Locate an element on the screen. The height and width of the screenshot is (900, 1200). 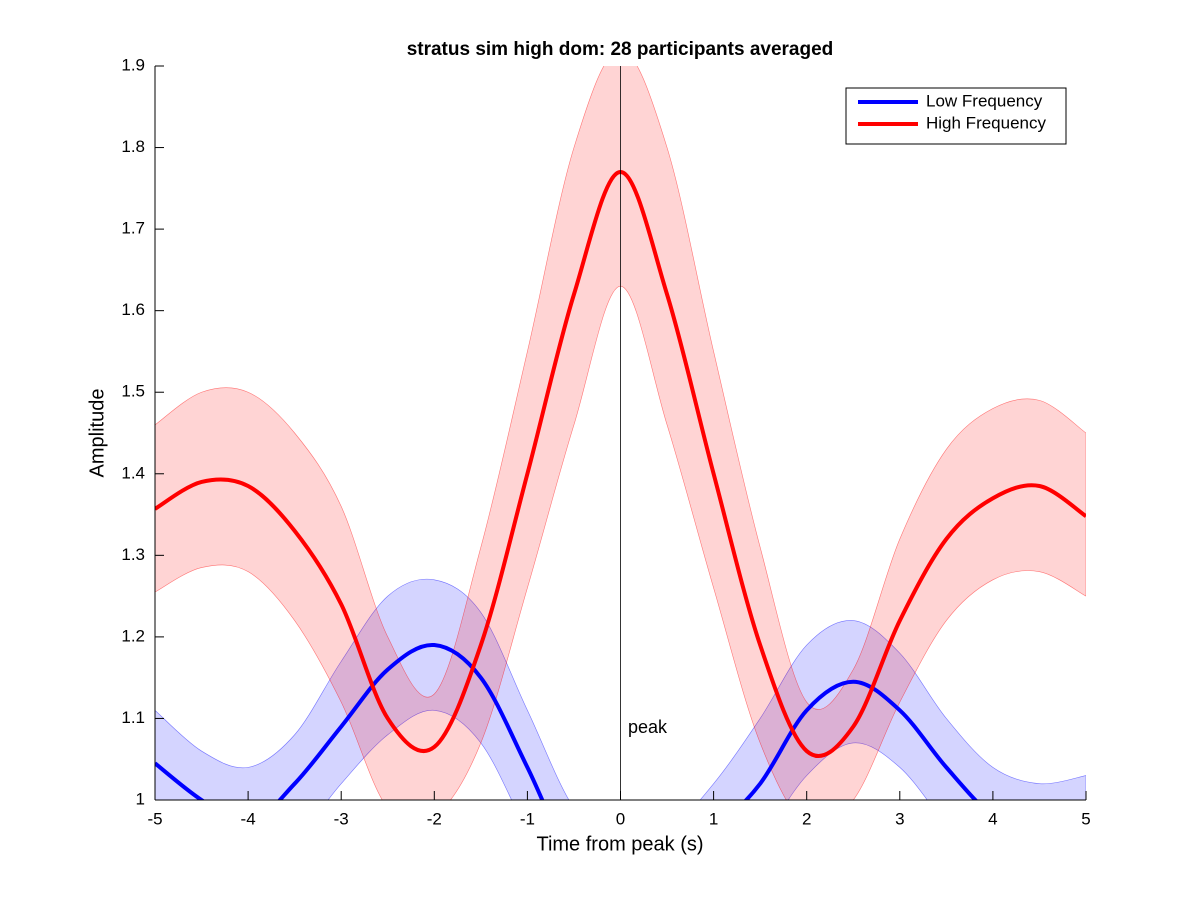
x-axis-label: Time from peak (s) is located at coordinates (619, 844).